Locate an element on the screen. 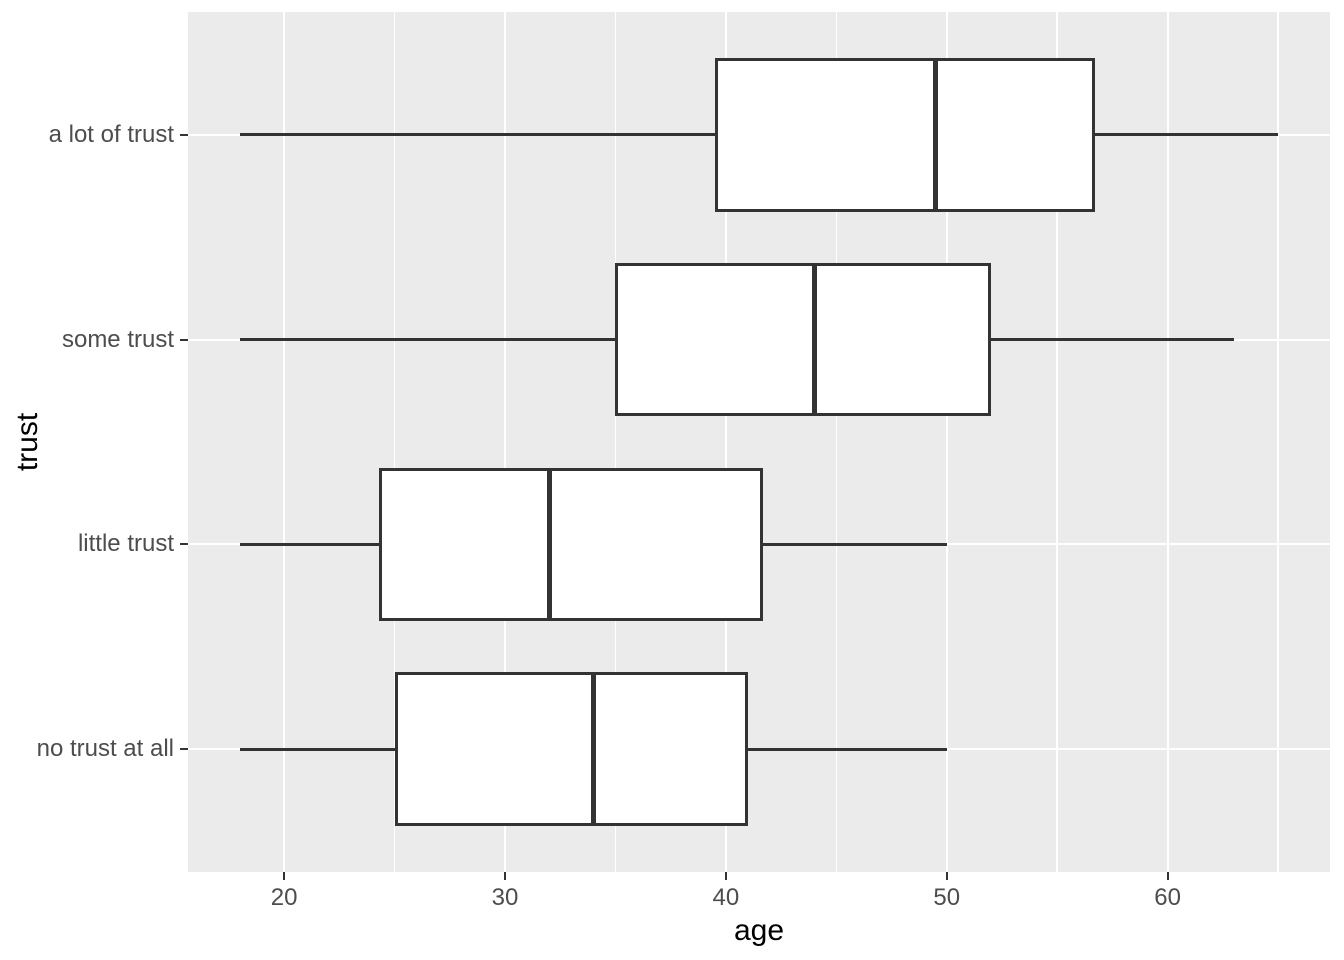 This screenshot has height=960, width=1344. x-tick-label-60: 60 is located at coordinates (1167, 897).